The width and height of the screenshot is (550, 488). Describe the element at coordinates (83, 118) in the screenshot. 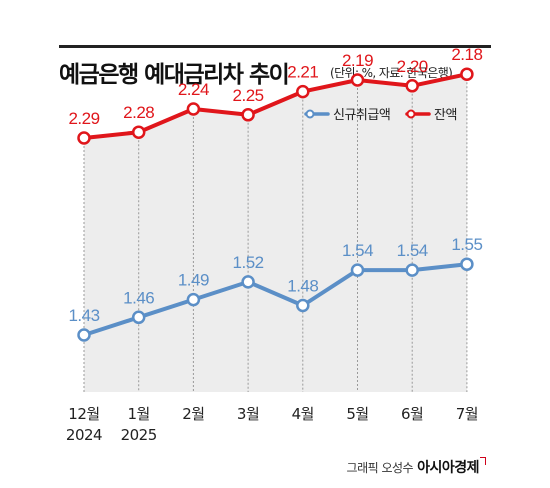

I see `data-label-balance: 2.29` at that location.